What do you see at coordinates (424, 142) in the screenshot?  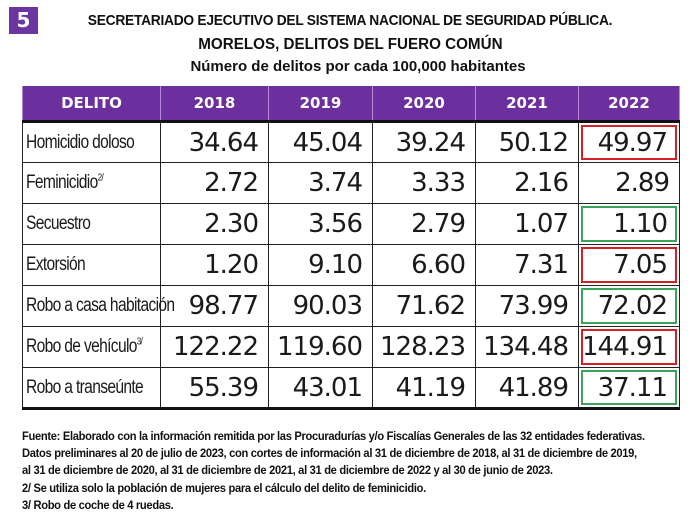 I see `value-cell-2020: 39.24` at bounding box center [424, 142].